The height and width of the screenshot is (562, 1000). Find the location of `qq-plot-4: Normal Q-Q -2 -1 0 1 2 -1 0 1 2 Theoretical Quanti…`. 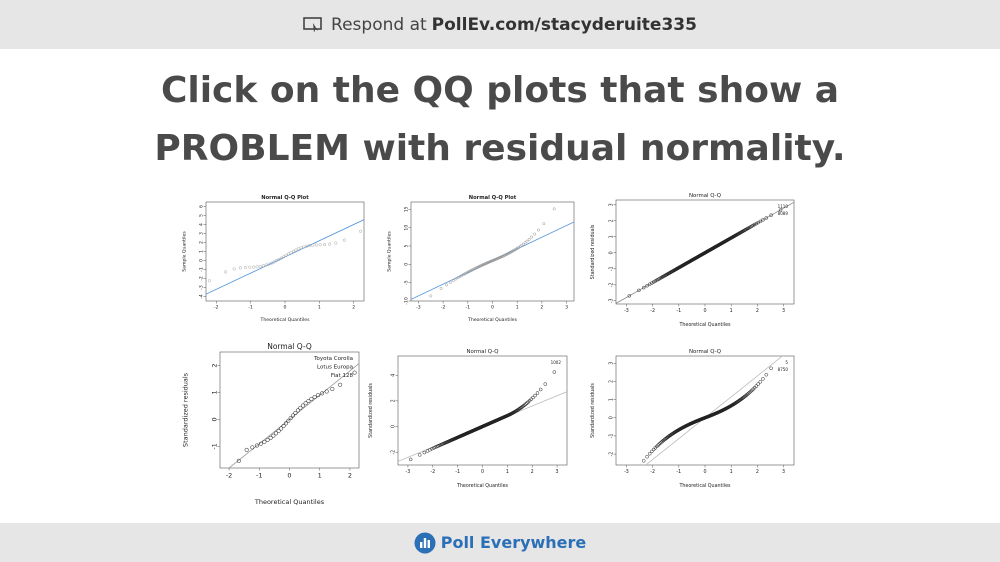

qq-plot-4: Normal Q-Q -2 -1 0 1 2 -1 0 1 2 Theoretical Quanti… is located at coordinates (272, 423).